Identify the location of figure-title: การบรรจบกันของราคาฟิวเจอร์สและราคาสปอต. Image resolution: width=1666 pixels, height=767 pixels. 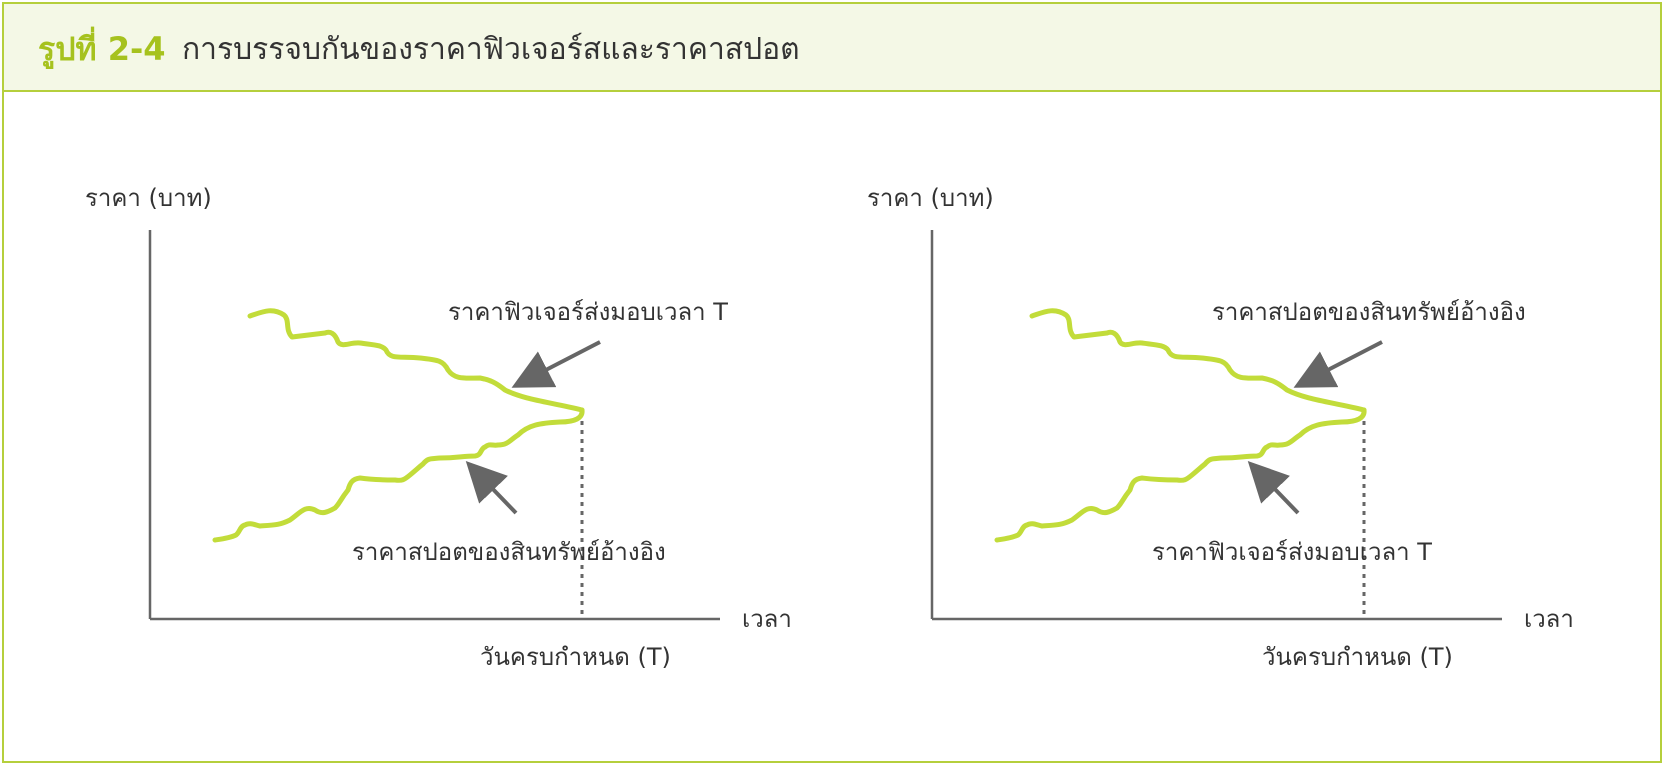
(491, 49).